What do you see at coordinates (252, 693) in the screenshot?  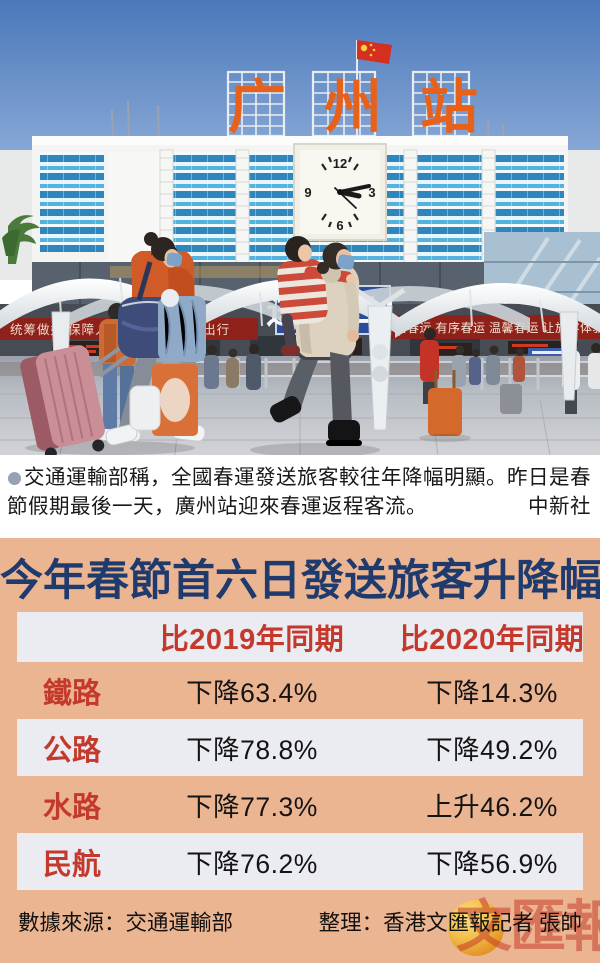 I see `rail-vs-2019: 下降63.4%` at bounding box center [252, 693].